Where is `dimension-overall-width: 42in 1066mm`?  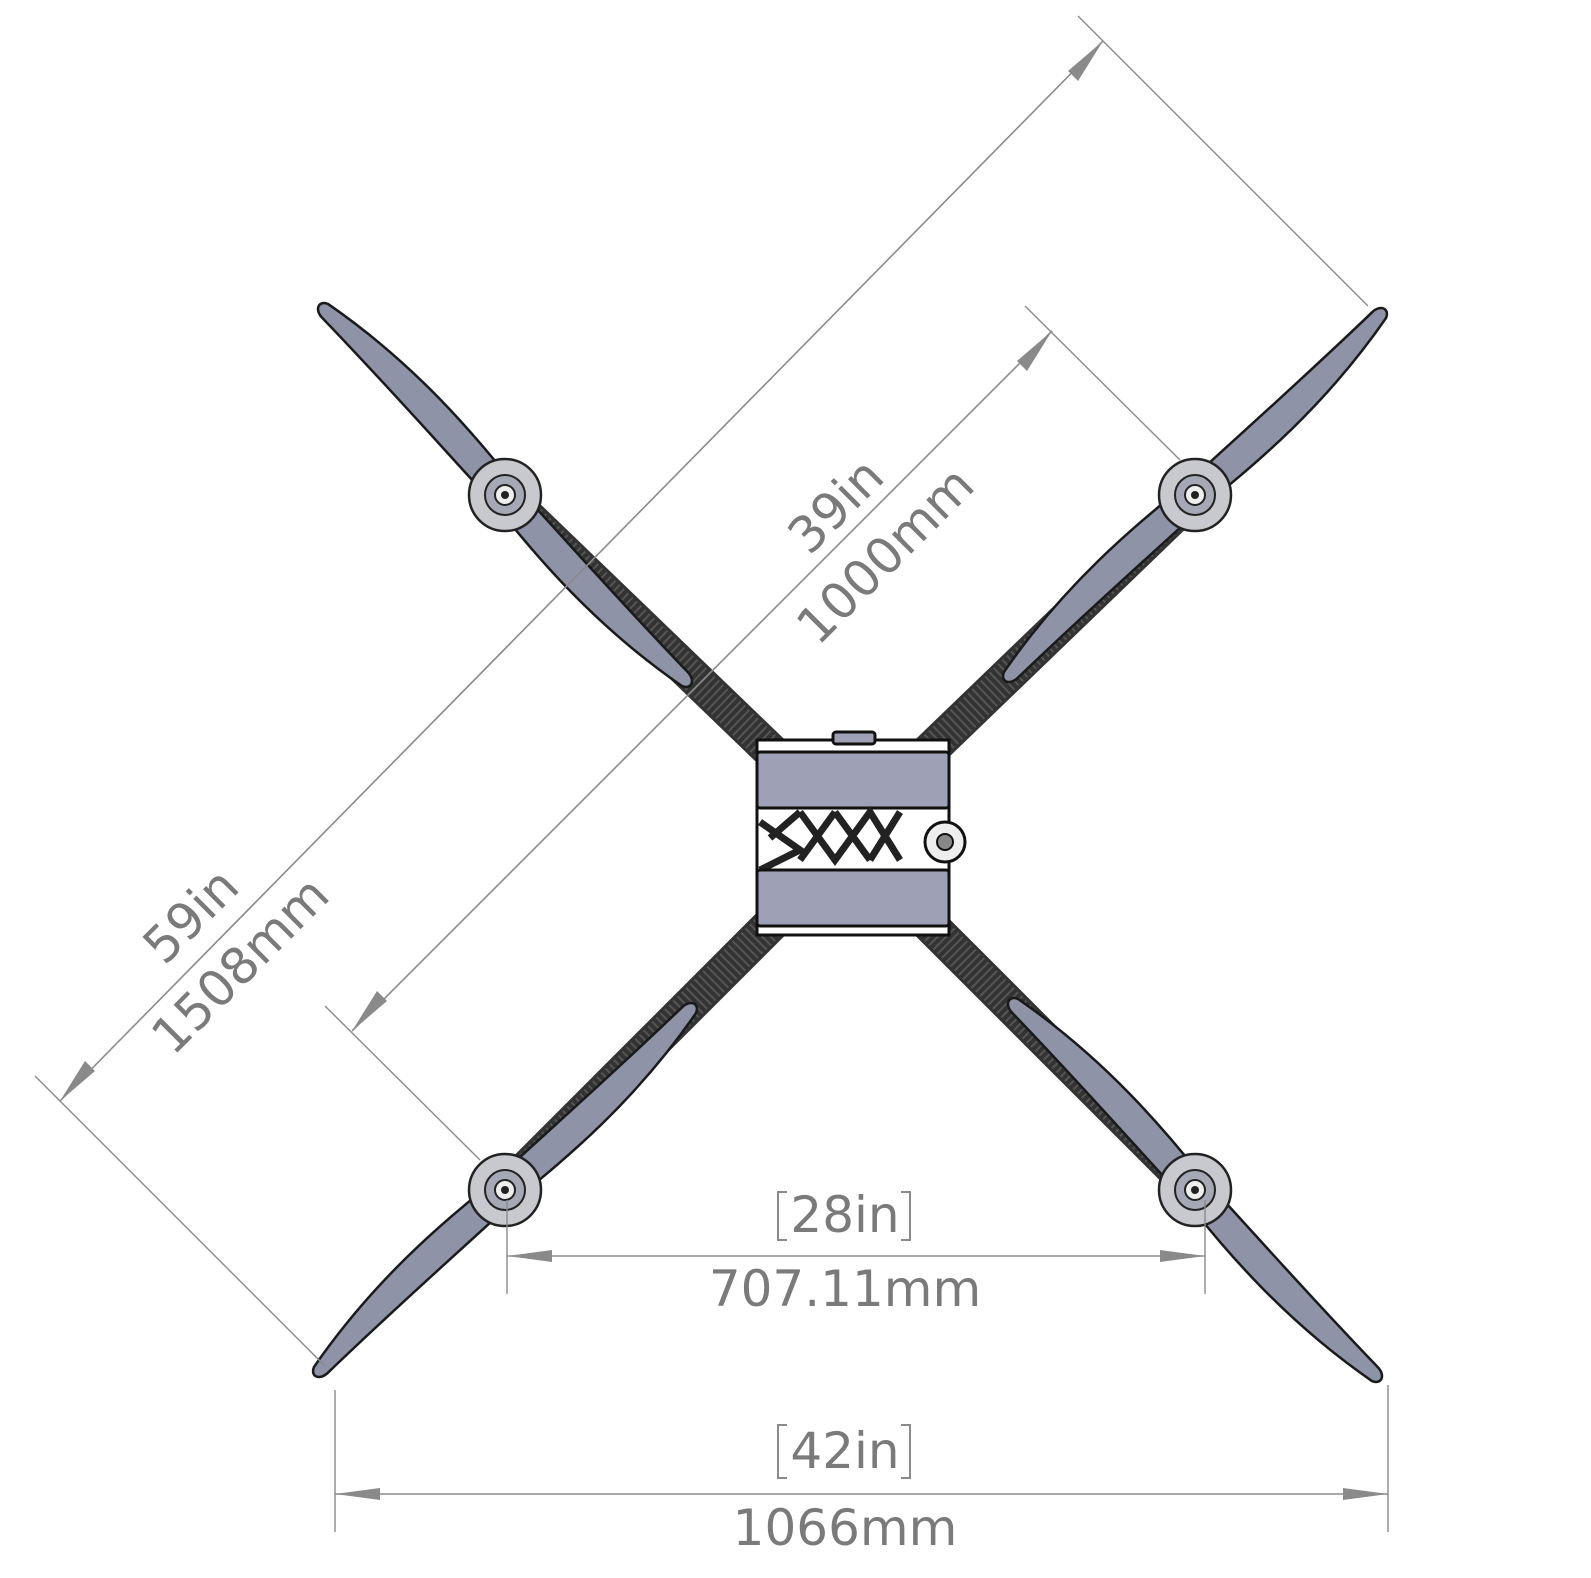
dimension-overall-width: 42in 1066mm is located at coordinates (861, 1471).